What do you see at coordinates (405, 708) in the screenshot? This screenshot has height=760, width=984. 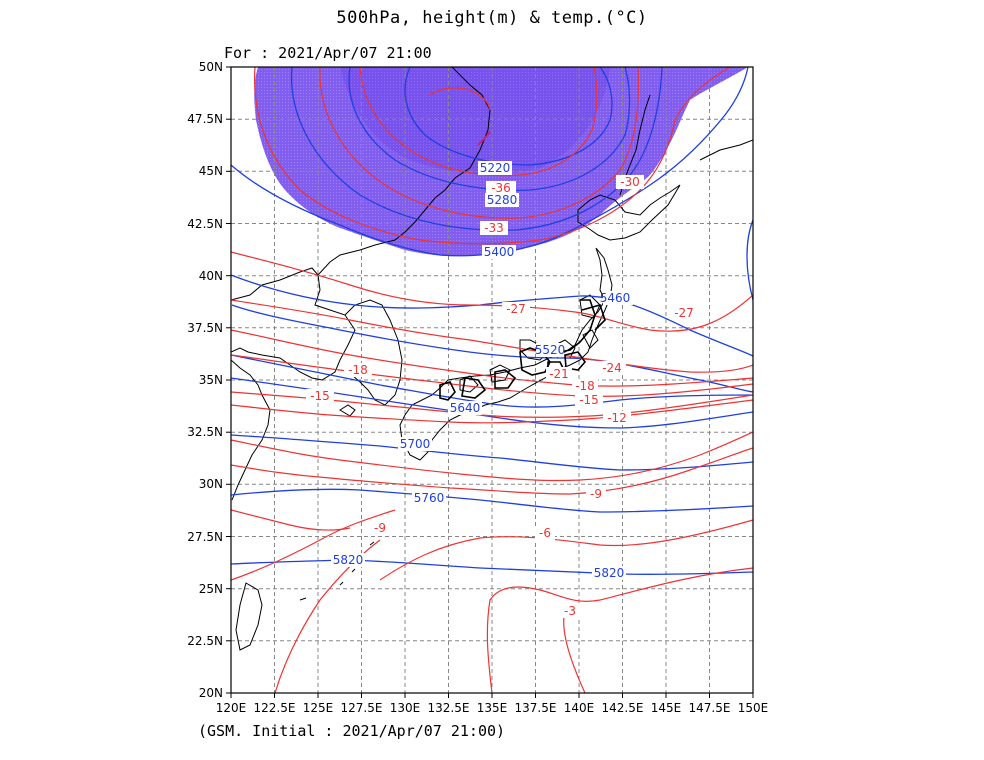 I see `lon-label: 130E` at bounding box center [405, 708].